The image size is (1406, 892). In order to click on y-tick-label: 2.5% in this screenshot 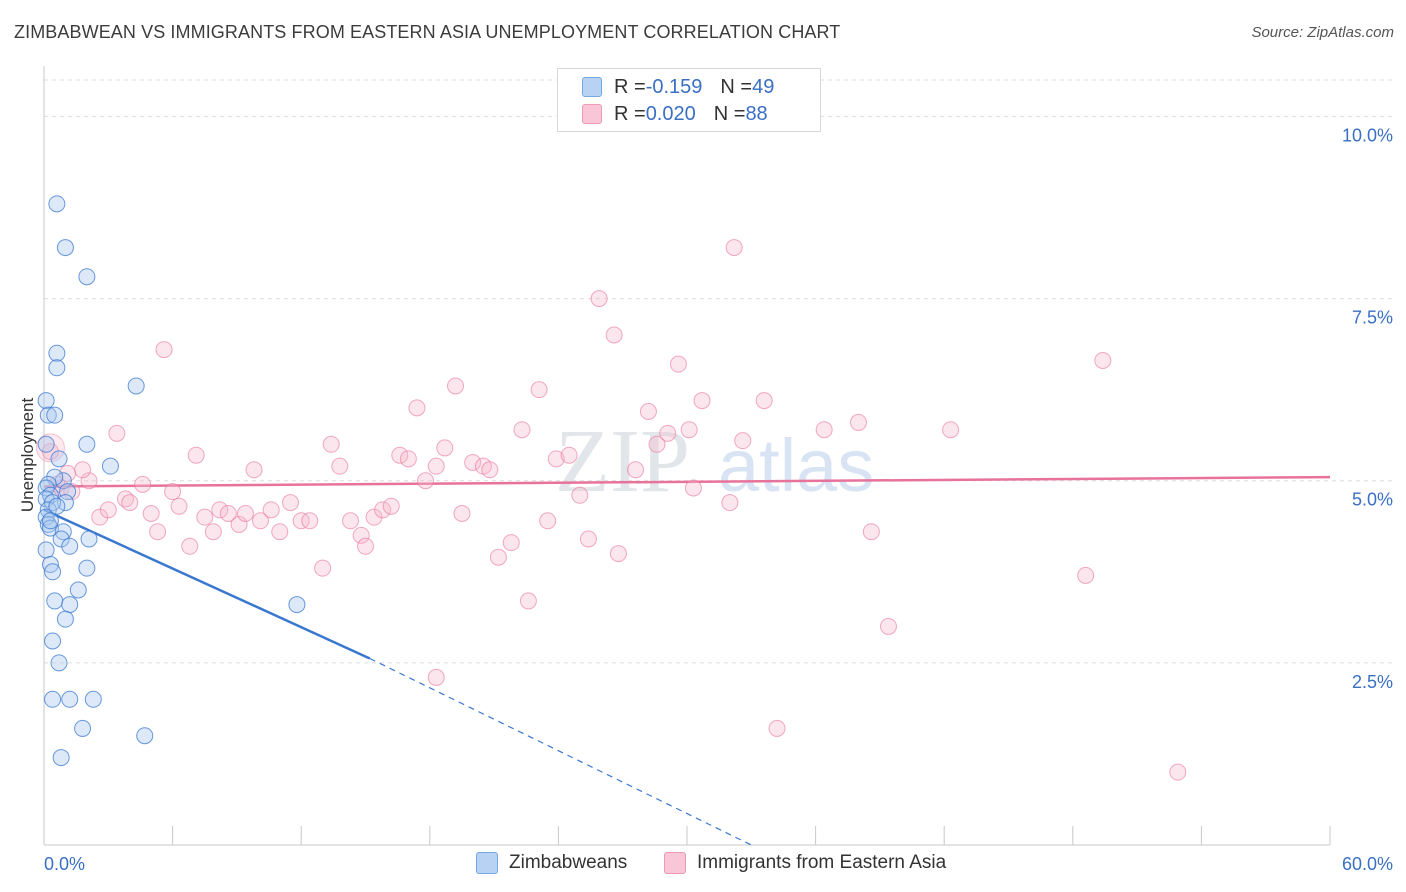, I will do `click(1372, 682)`.